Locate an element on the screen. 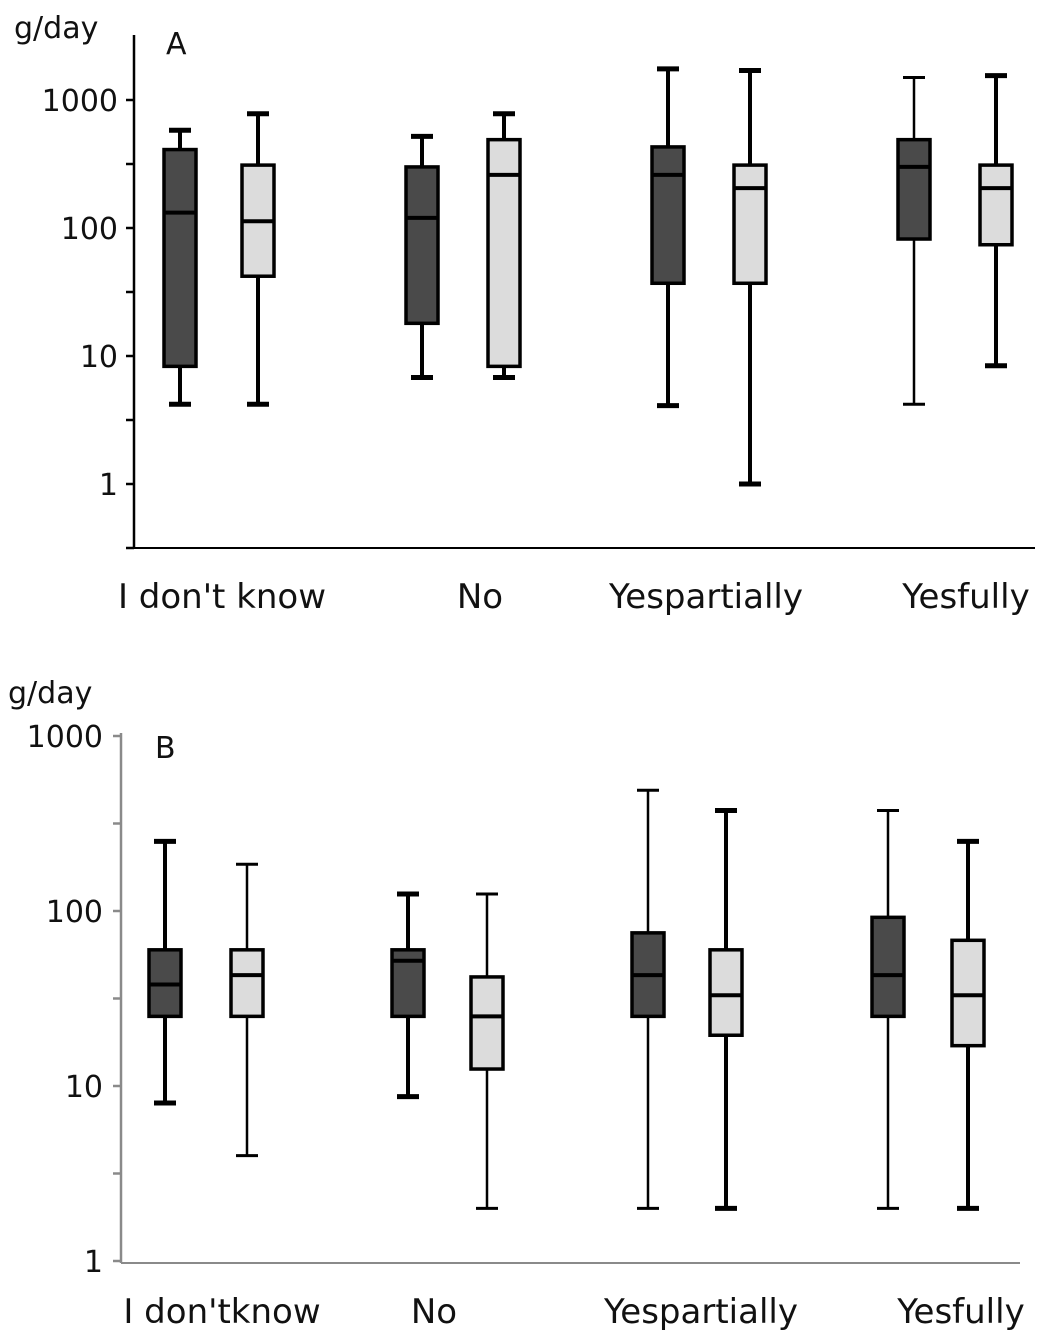 Image resolution: width=1042 pixels, height=1335 pixels. panel-b-x-labels: I don'tknow No Yespartially Yesfully is located at coordinates (573, 1312).